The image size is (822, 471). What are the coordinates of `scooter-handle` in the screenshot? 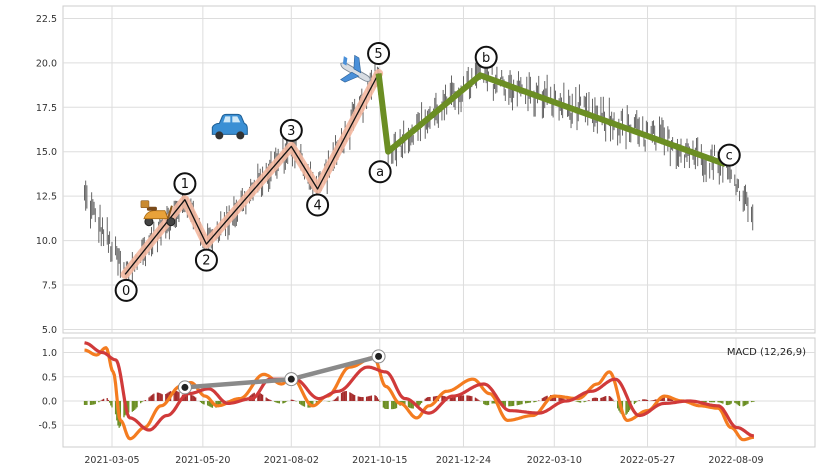 It's located at (169, 212).